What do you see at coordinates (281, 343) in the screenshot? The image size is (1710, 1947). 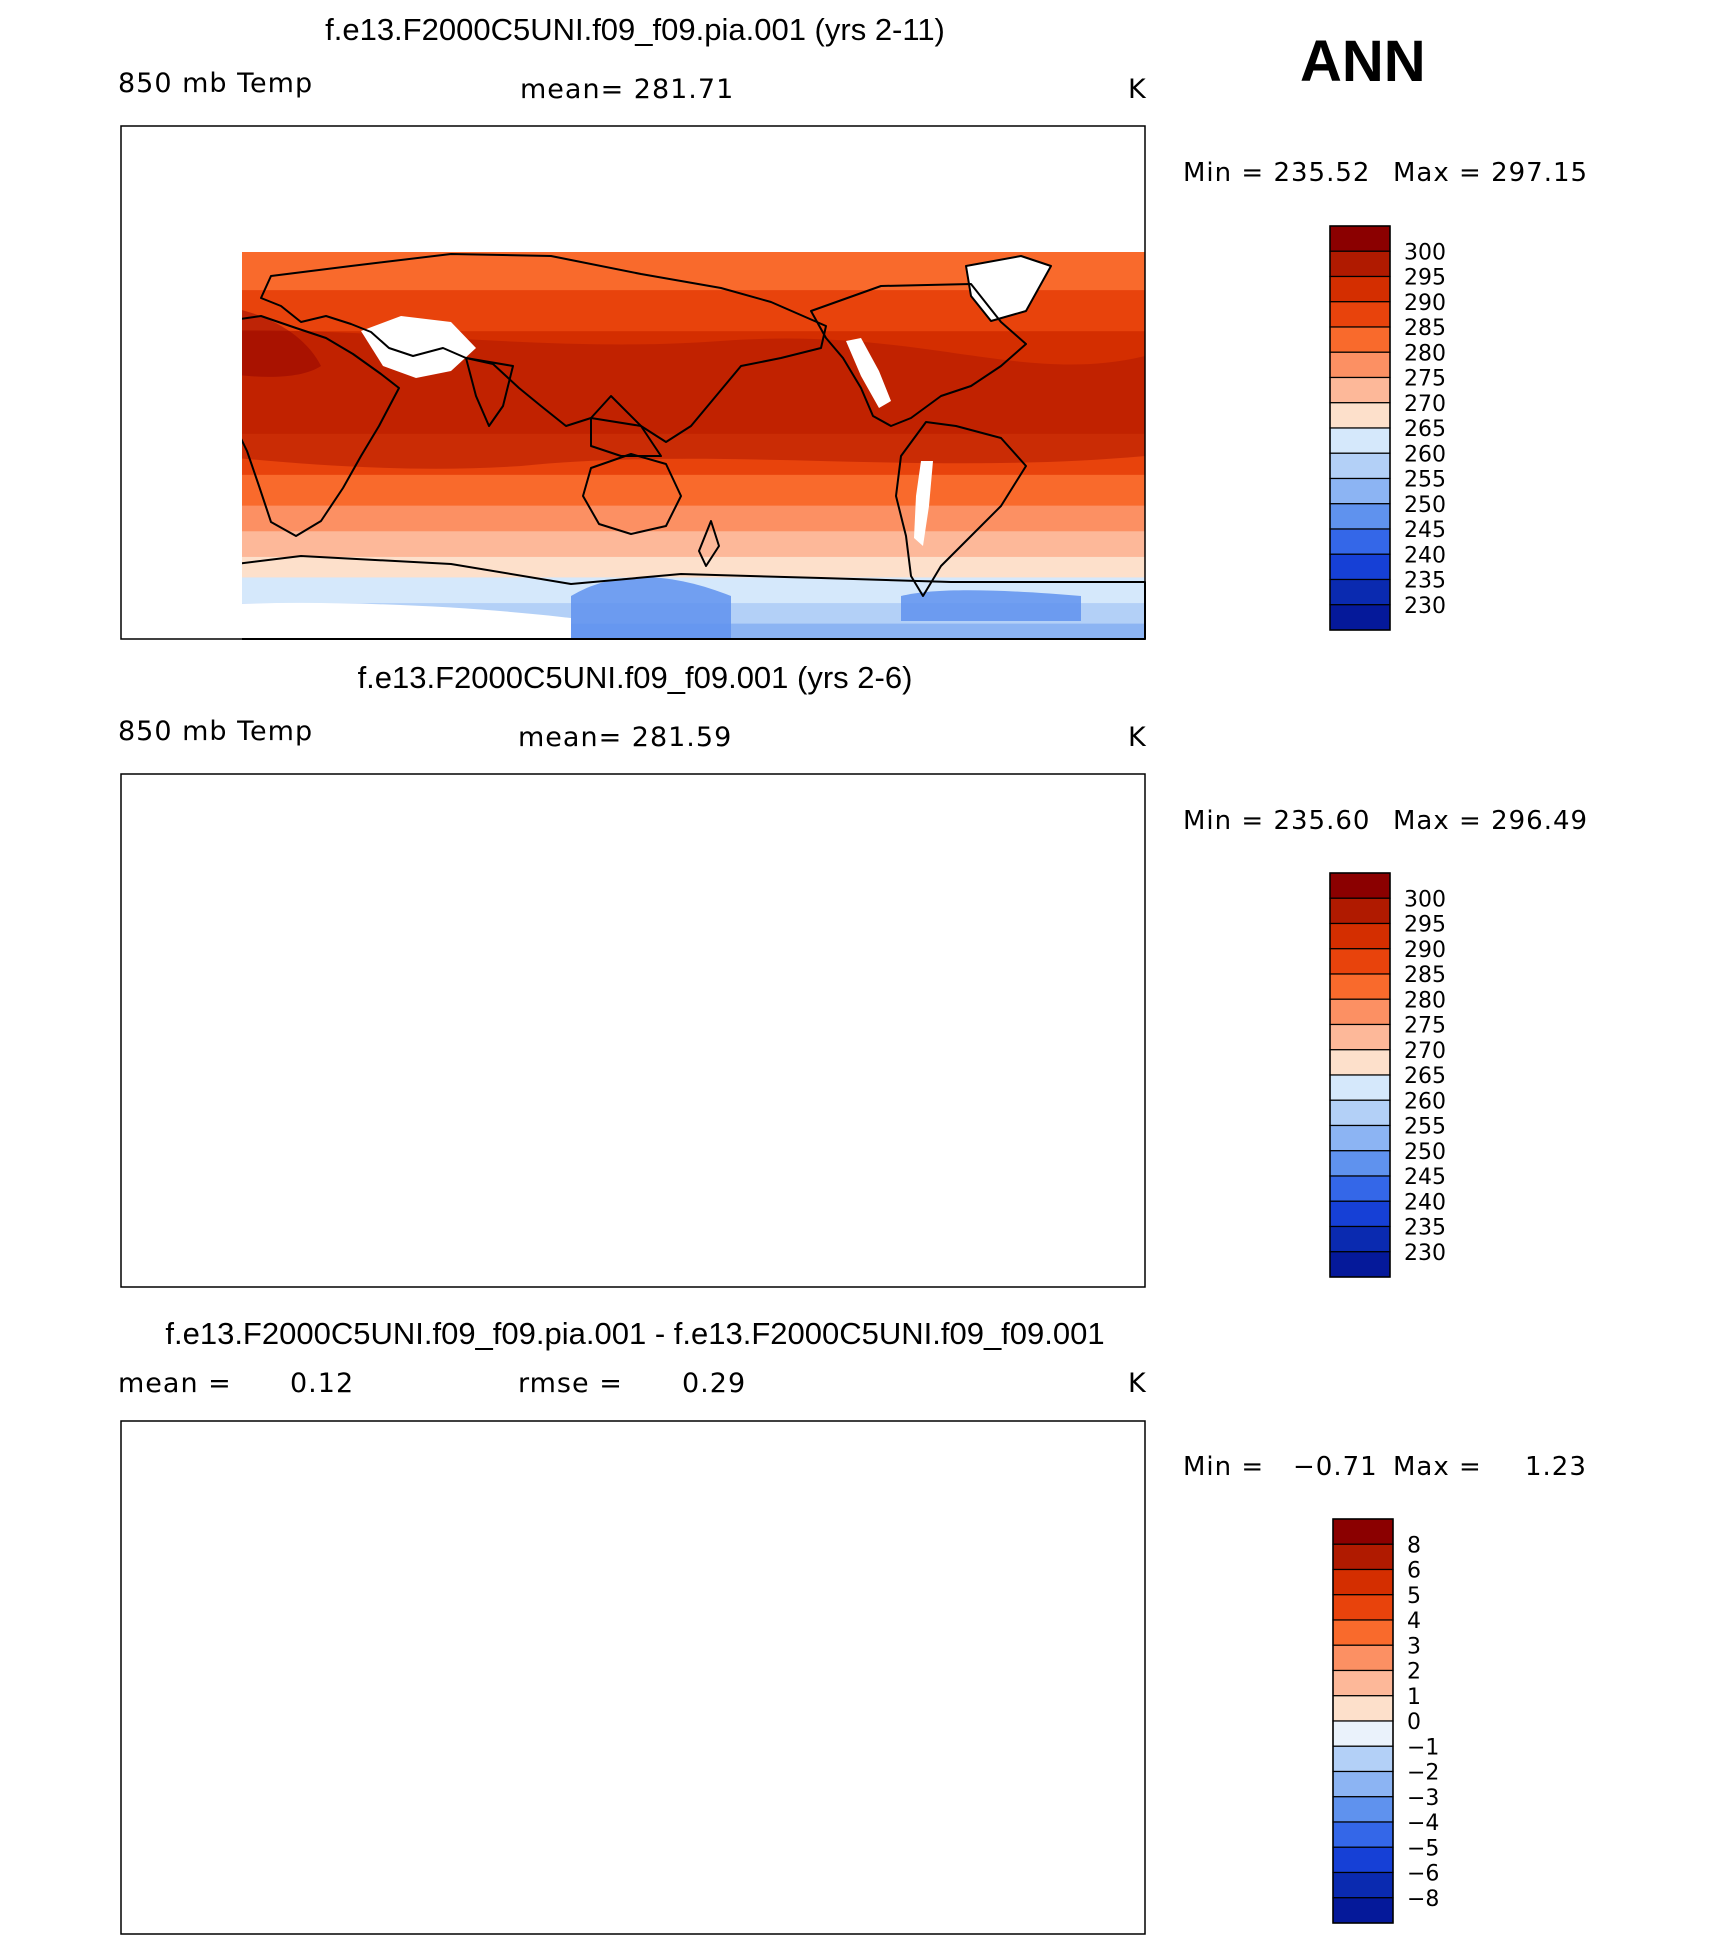 I see `warm-africa` at bounding box center [281, 343].